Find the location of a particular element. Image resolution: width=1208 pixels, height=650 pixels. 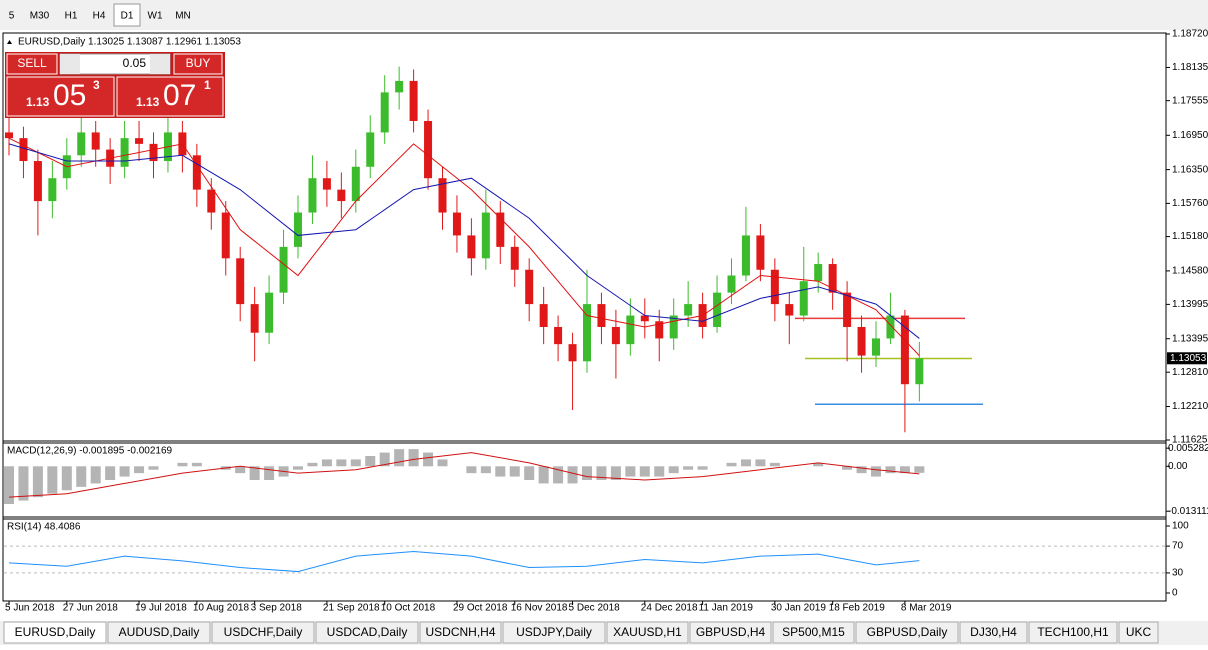

ask-box is located at coordinates (170, 96).